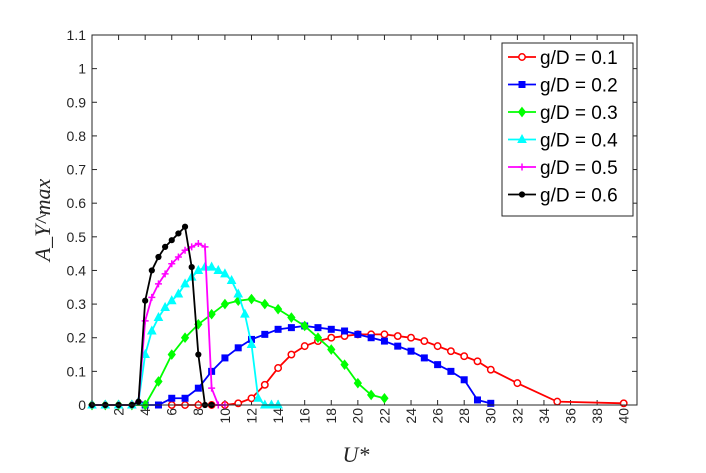  What do you see at coordinates (77, 220) in the screenshot?
I see `y-axis-tick-labels: 0 0.1 0.2 0.3 0.4 0.5 0.6 0.7 0.8 0.9 1 1.1` at bounding box center [77, 220].